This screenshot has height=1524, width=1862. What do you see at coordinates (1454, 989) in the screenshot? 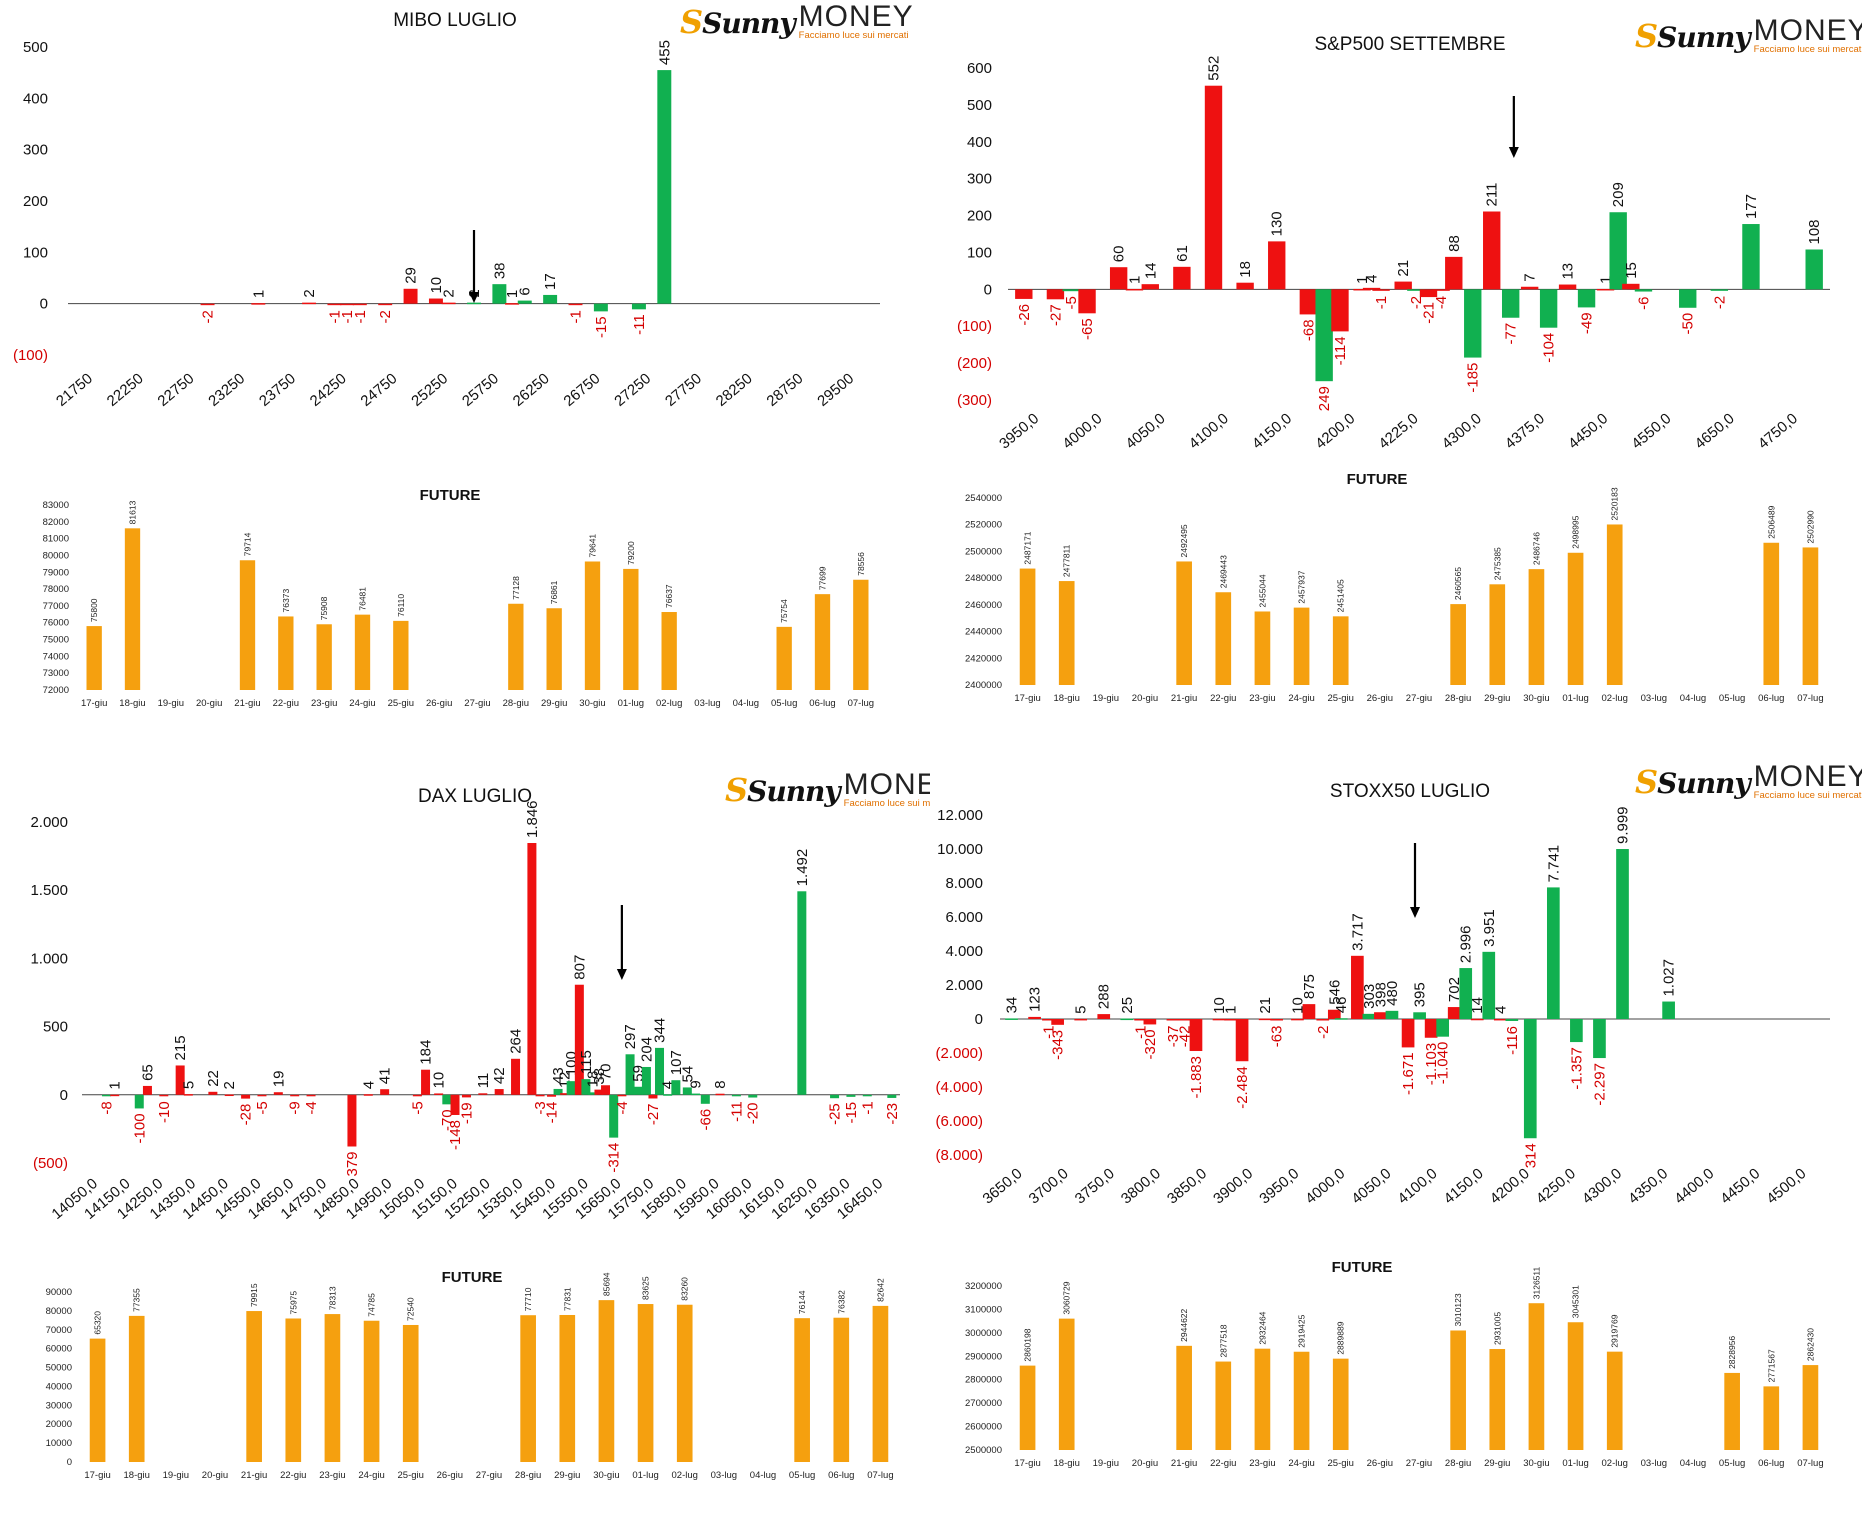
I see `bar-data-label: 702` at bounding box center [1454, 989].